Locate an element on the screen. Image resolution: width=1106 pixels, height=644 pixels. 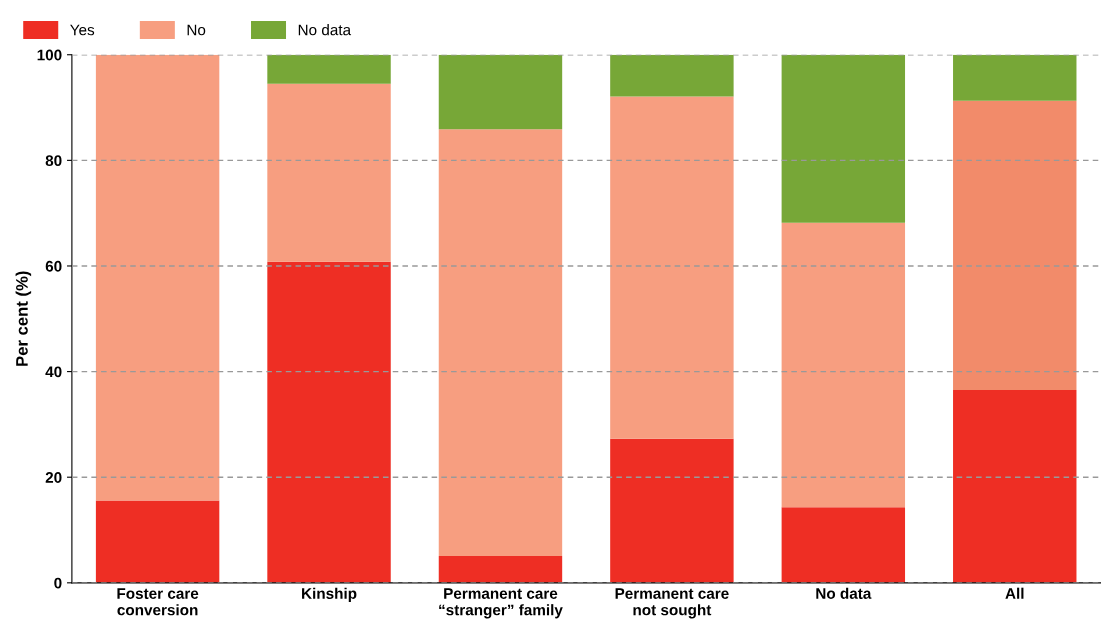
y-tick-label: 0 is located at coordinates (58, 583).